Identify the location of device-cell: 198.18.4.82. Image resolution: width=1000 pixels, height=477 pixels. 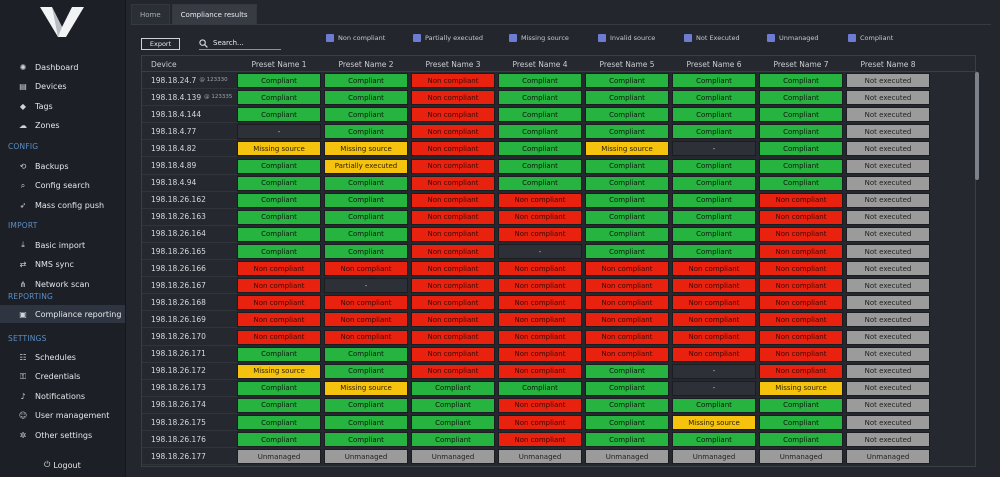
(189, 149).